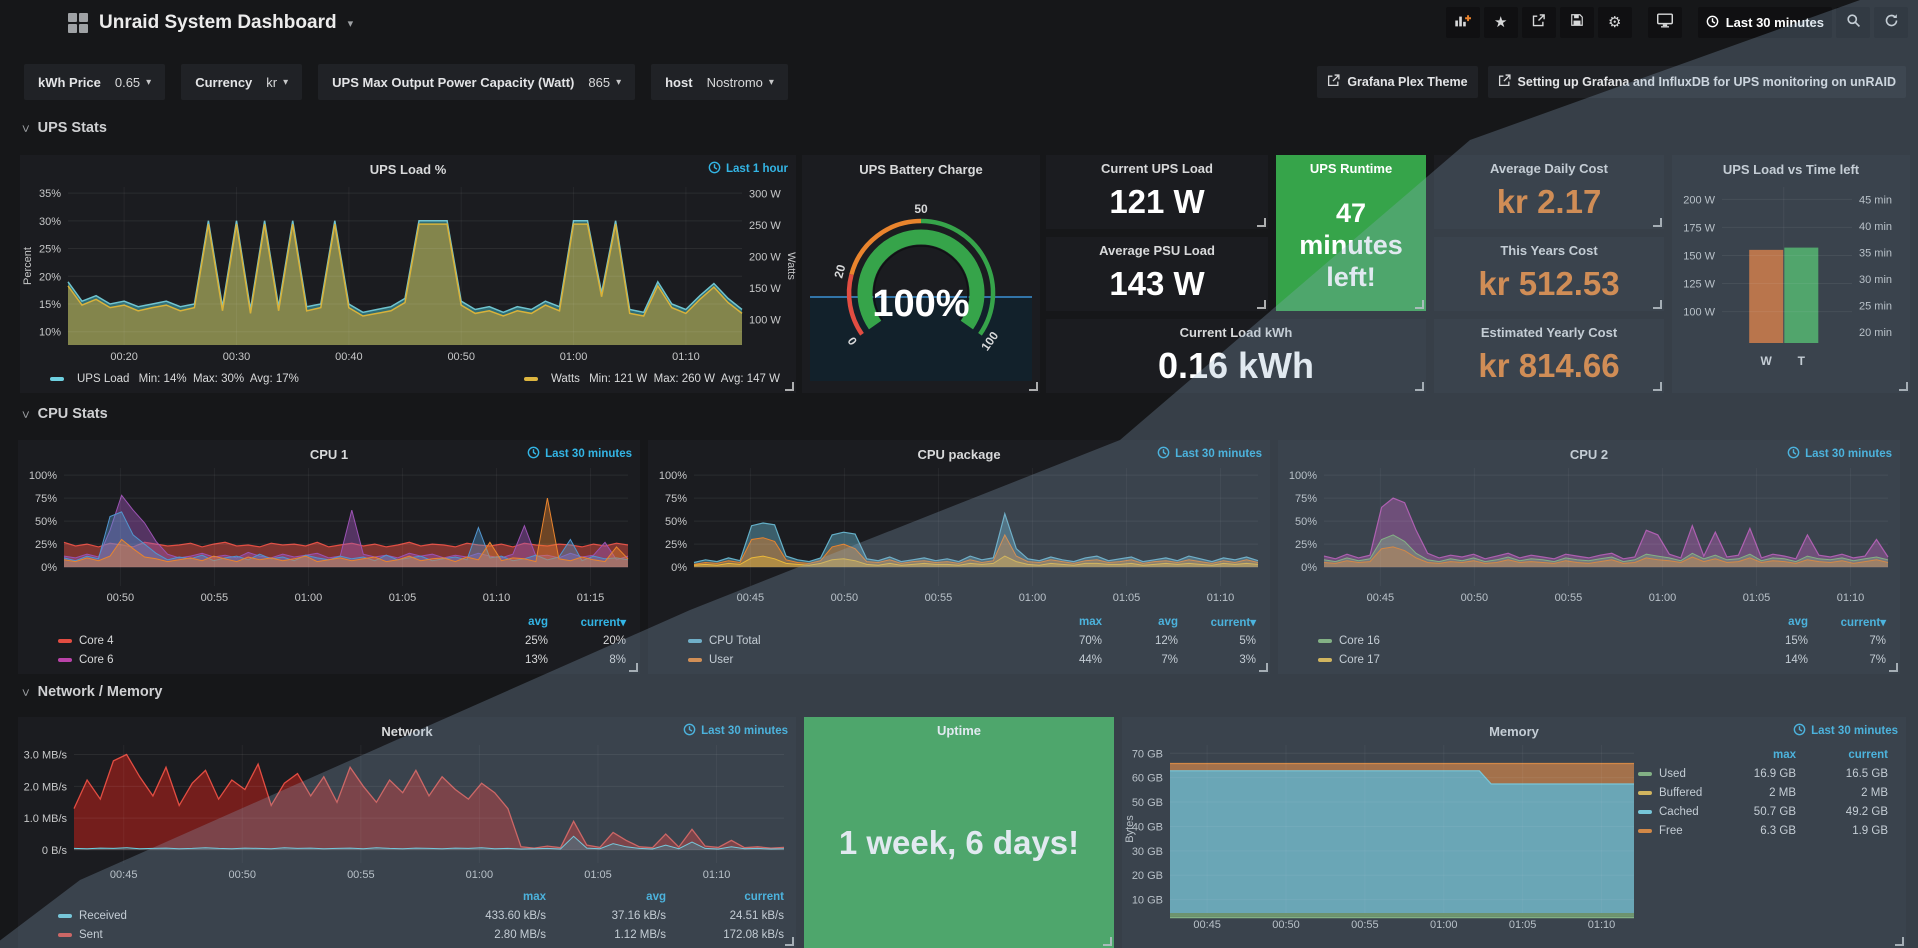 This screenshot has width=1918, height=948. What do you see at coordinates (721, 659) in the screenshot?
I see `legend-series-name: User` at bounding box center [721, 659].